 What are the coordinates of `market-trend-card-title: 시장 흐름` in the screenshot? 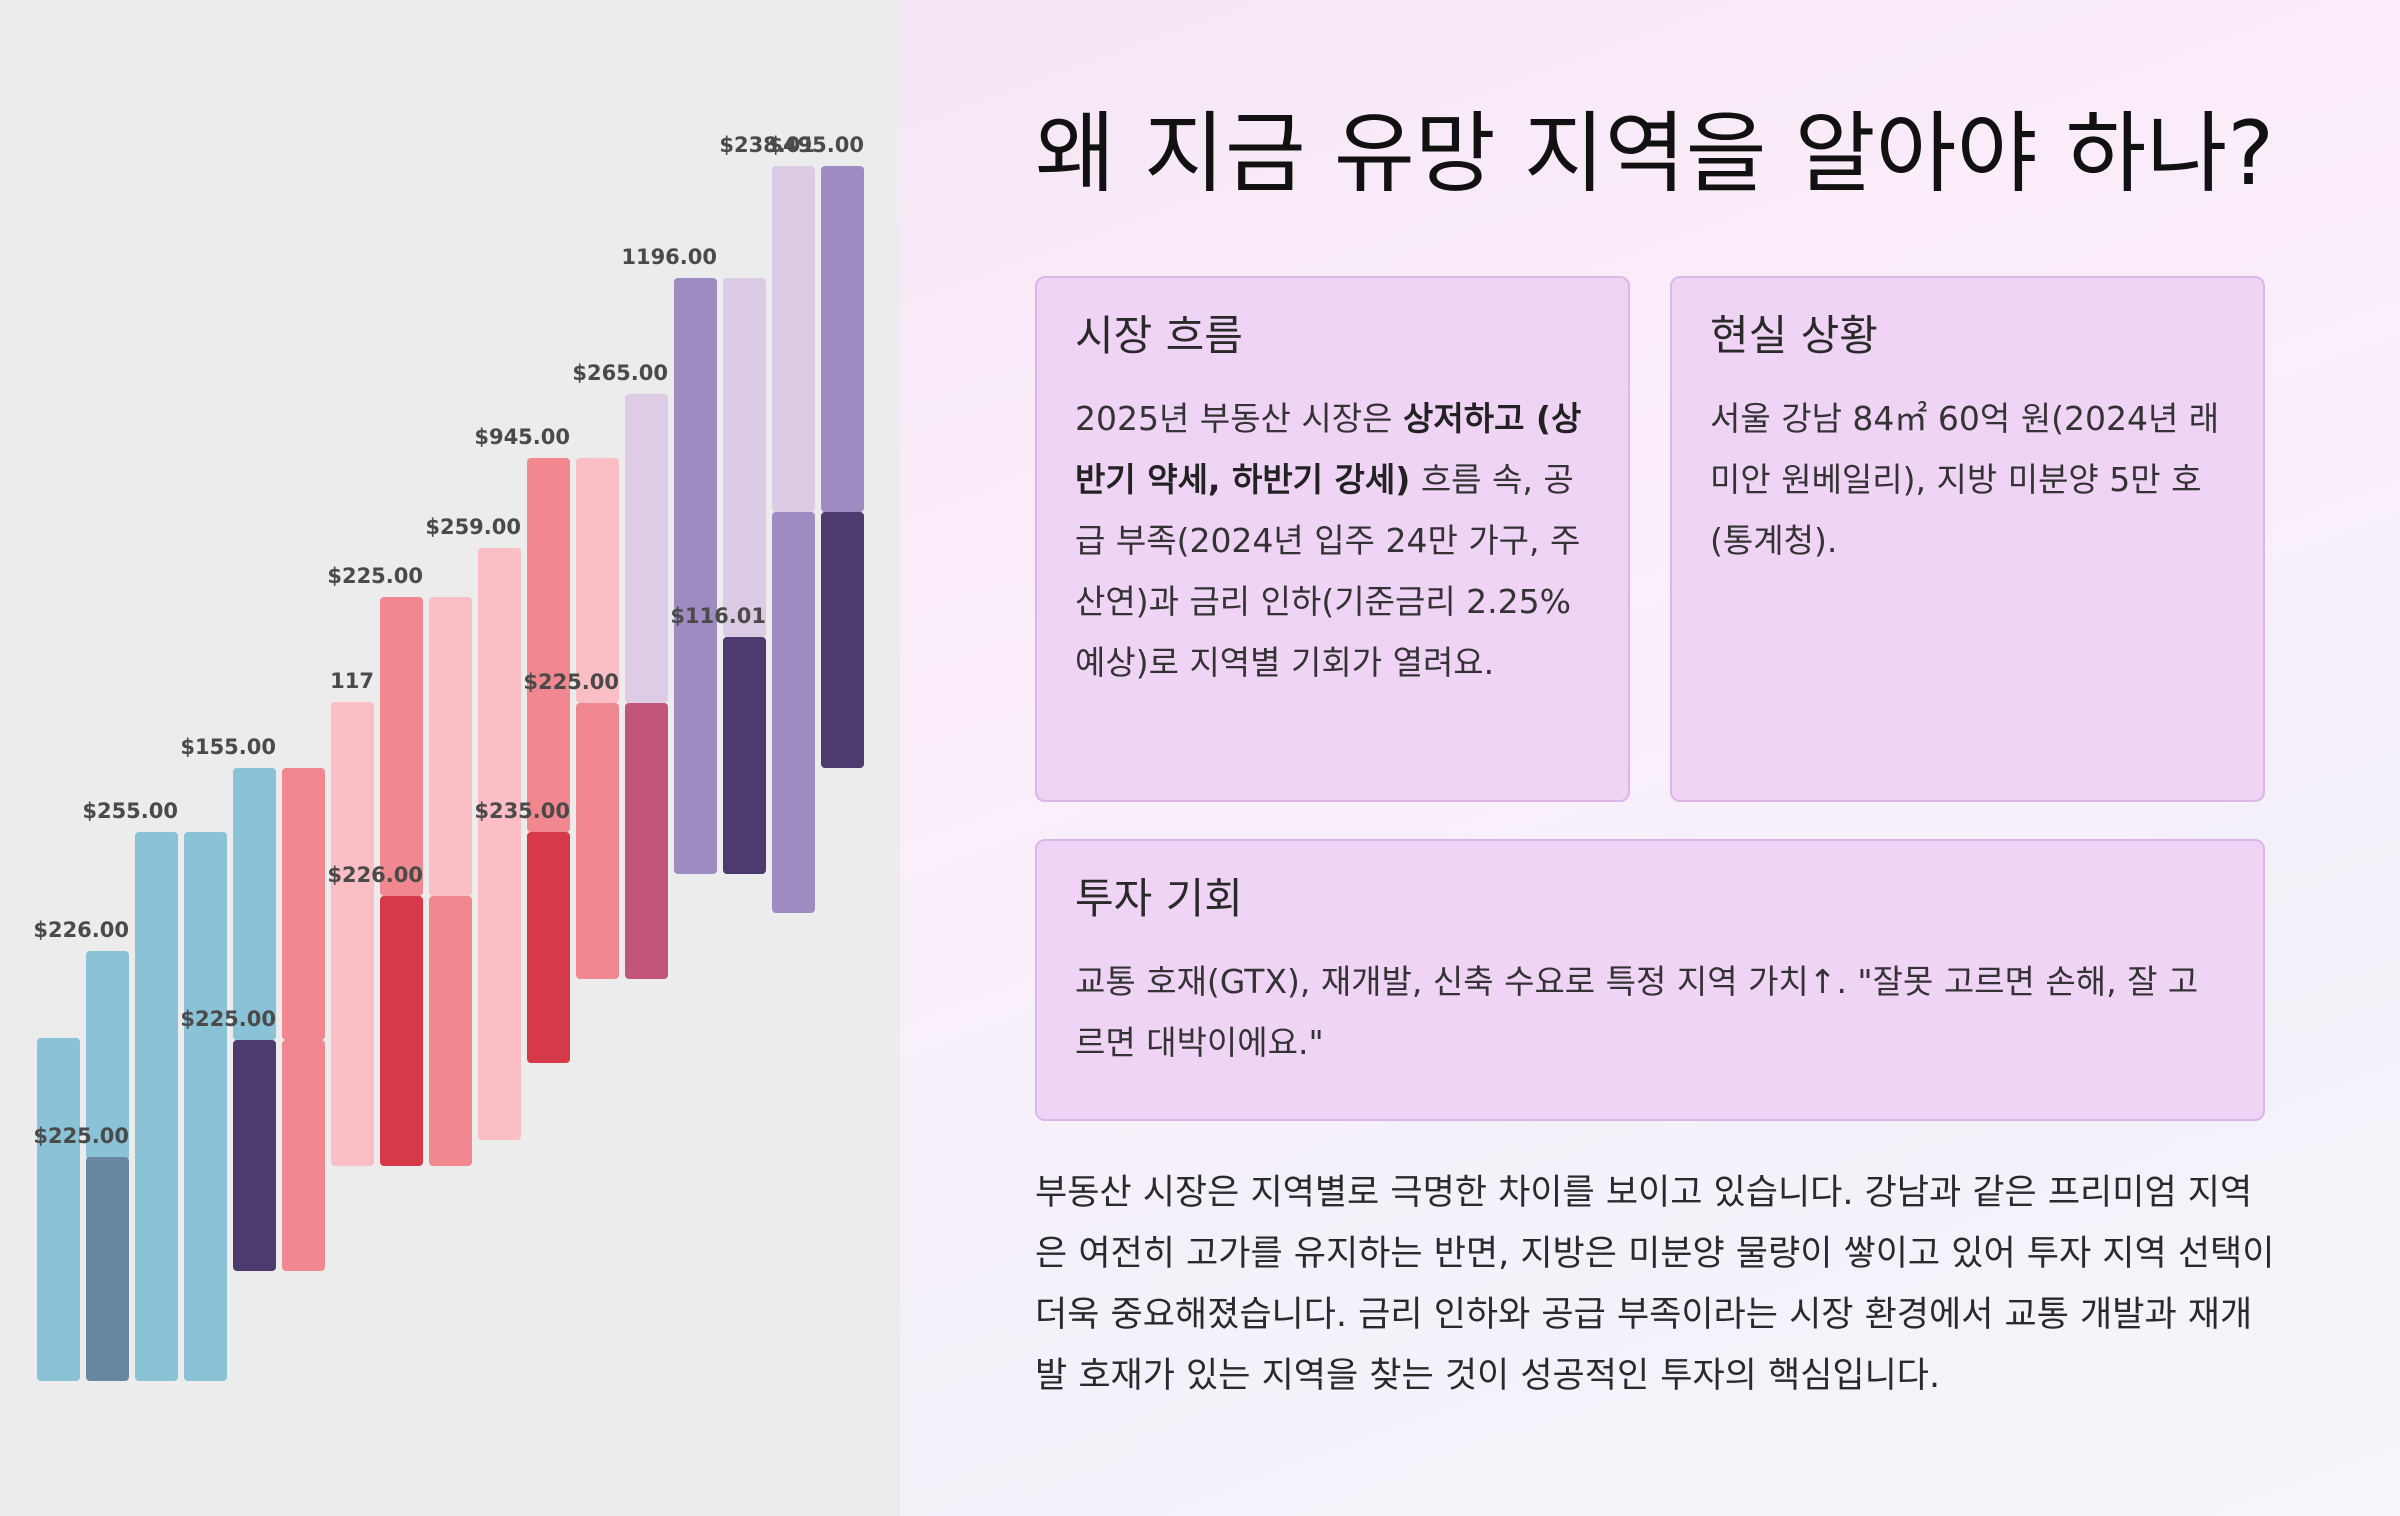 It's located at (1159, 335).